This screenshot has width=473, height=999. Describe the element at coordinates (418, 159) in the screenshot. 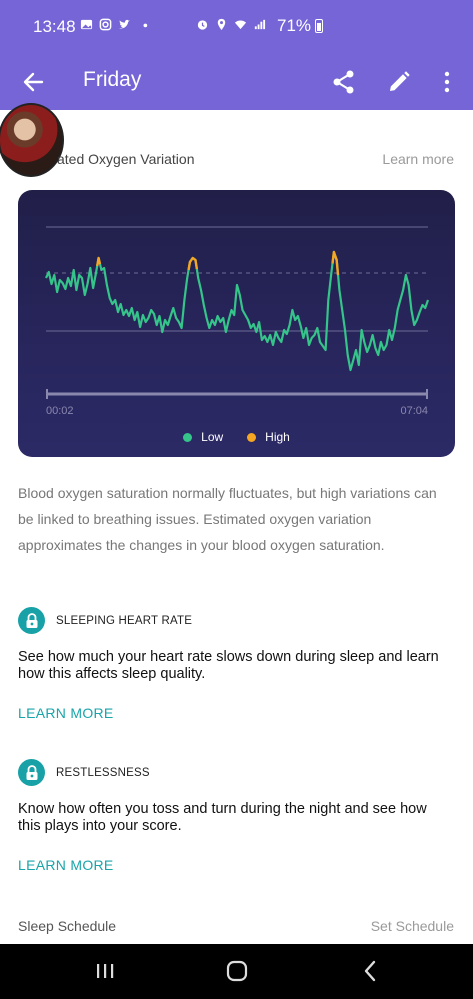

I see `learn-more-link: Learn more` at that location.